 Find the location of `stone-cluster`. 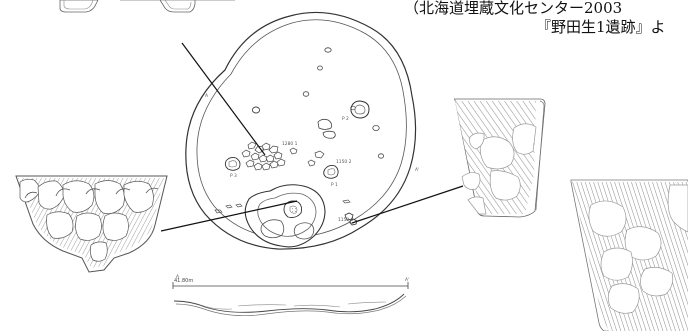

stone-cluster is located at coordinates (263, 156).